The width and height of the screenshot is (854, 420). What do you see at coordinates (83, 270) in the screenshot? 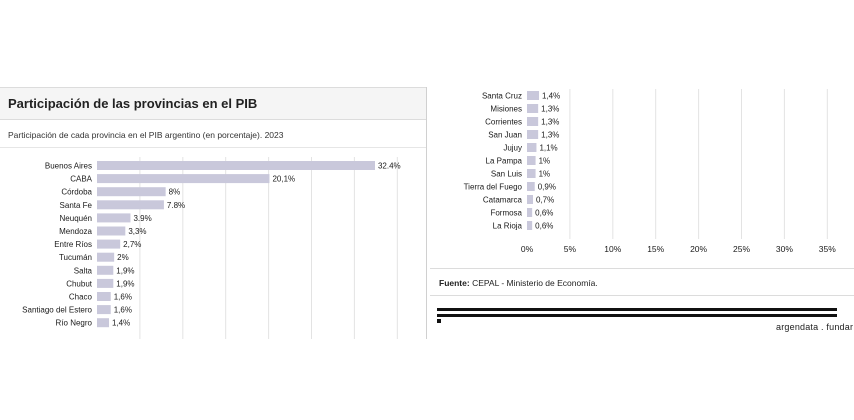
I see `category-label: Salta` at bounding box center [83, 270].